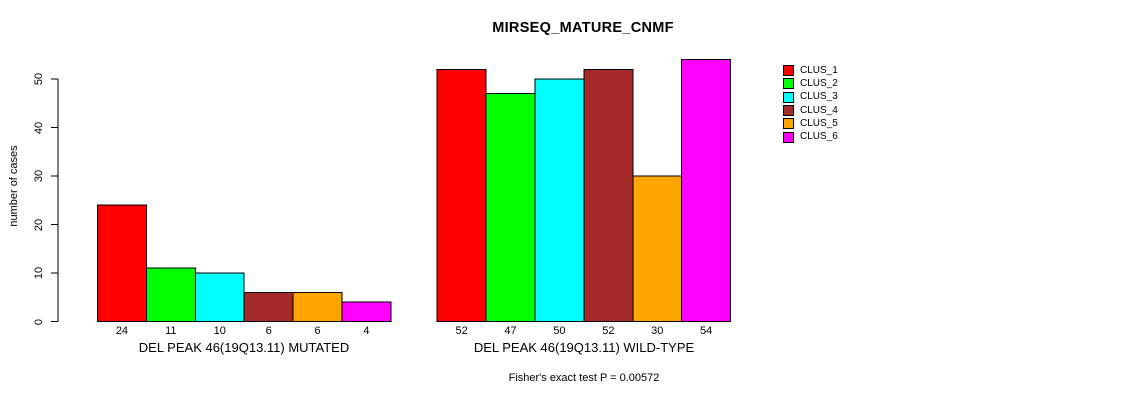  Describe the element at coordinates (819, 97) in the screenshot. I see `legend-label: CLUS_3` at that location.